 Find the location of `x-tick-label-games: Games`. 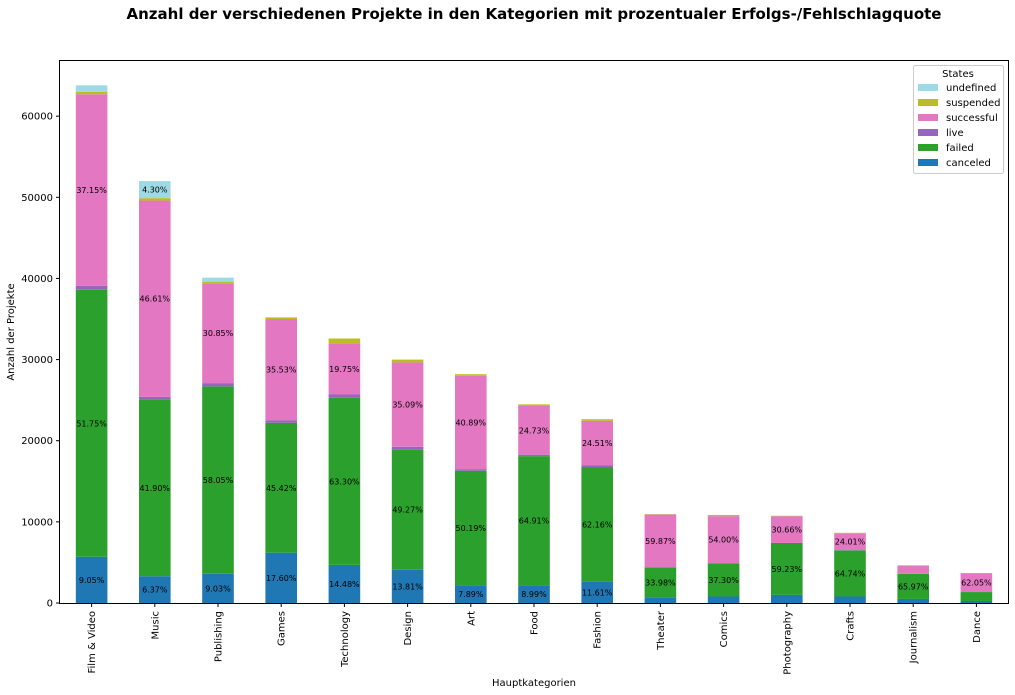

x-tick-label-games: Games is located at coordinates (282, 628).